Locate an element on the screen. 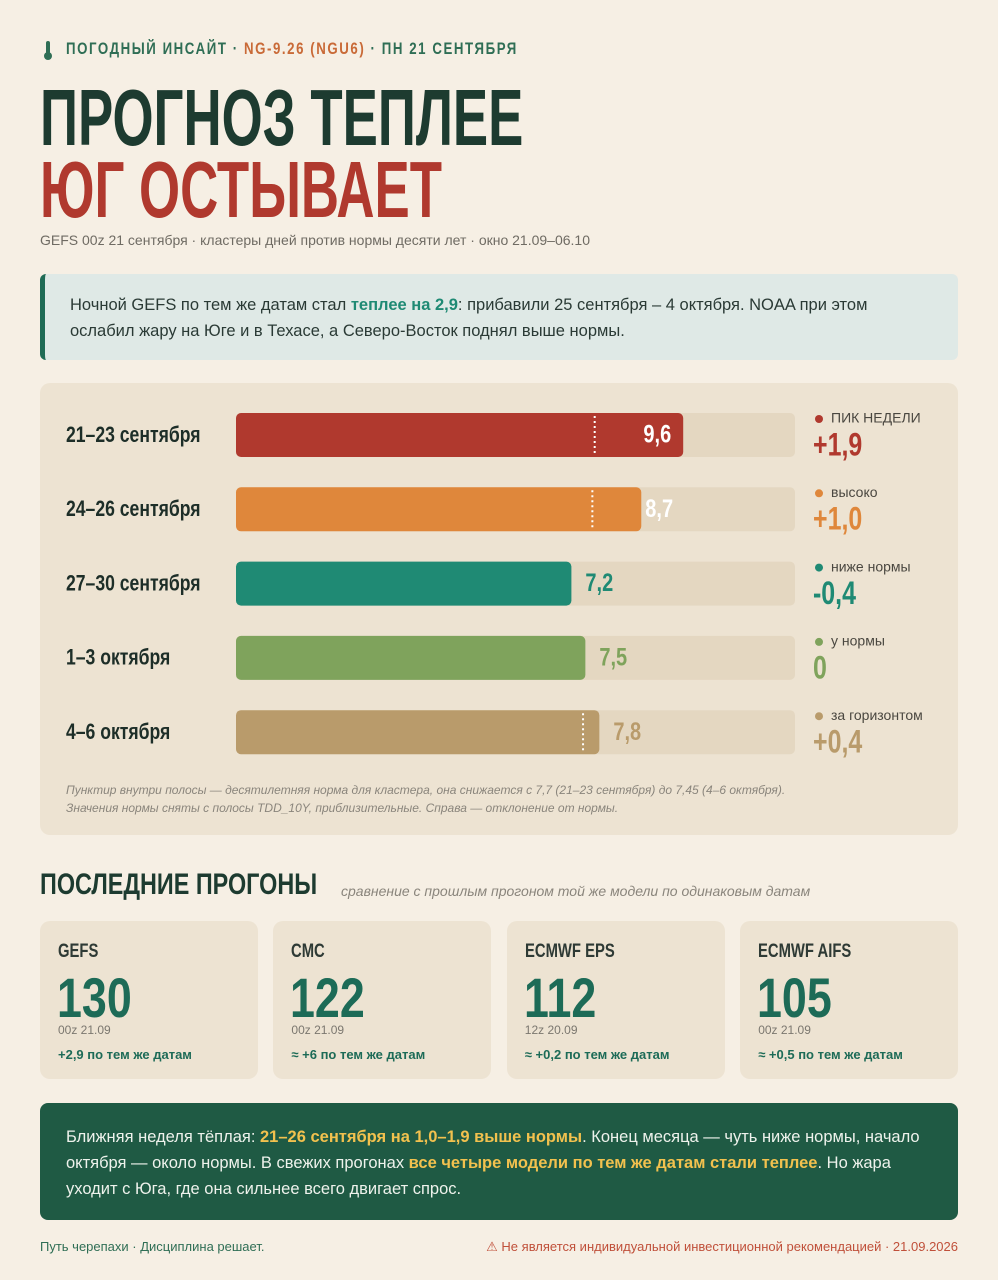 This screenshot has height=1280, width=998. category-label: 24–26 сентября is located at coordinates (133, 509).